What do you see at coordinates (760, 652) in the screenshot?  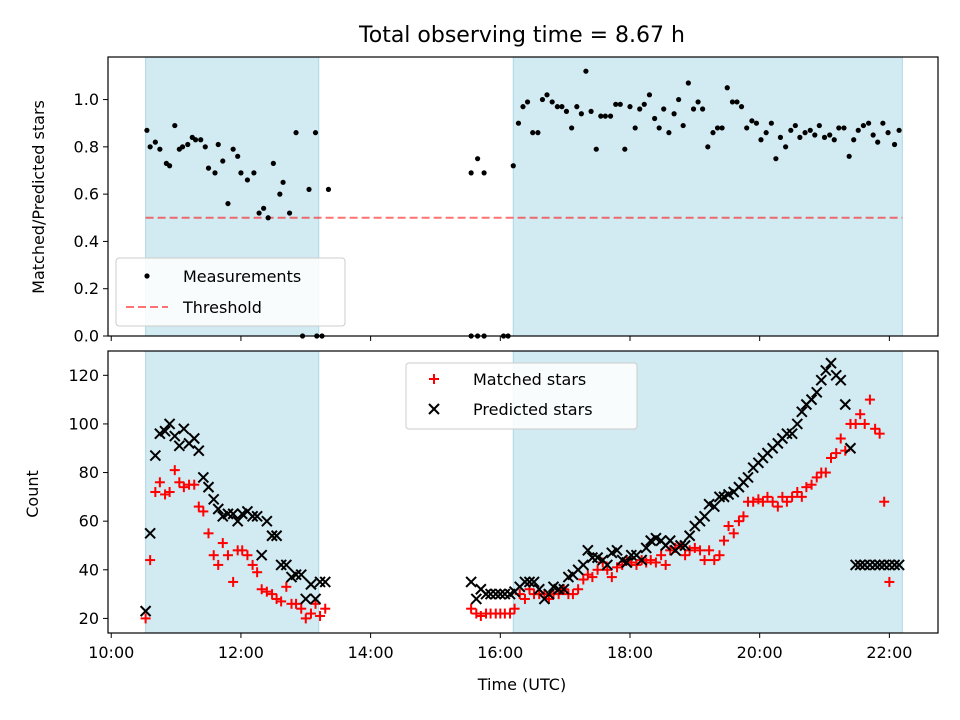 I see `x-tick-label: 20:00` at bounding box center [760, 652].